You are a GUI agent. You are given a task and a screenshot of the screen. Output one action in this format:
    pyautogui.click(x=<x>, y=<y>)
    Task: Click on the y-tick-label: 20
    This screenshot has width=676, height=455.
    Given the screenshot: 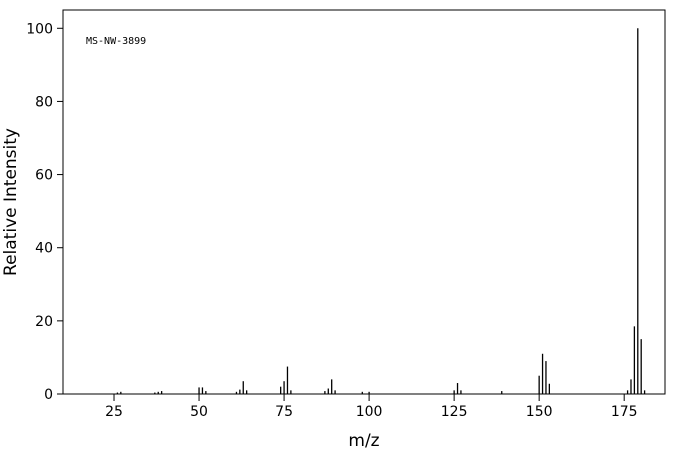 What is the action you would take?
    pyautogui.click(x=44, y=322)
    